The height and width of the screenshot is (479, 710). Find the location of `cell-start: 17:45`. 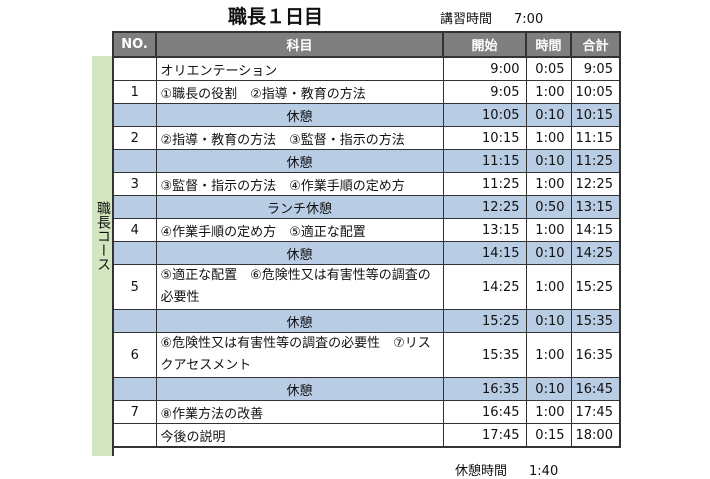

cell-start: 17:45 is located at coordinates (484, 435).